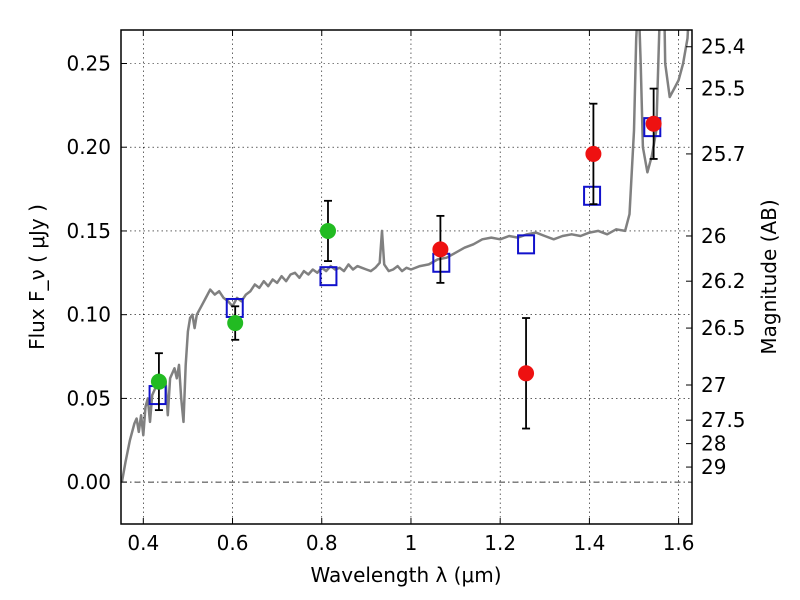  I want to click on y-tick-label: 0.10, so click(88, 315).